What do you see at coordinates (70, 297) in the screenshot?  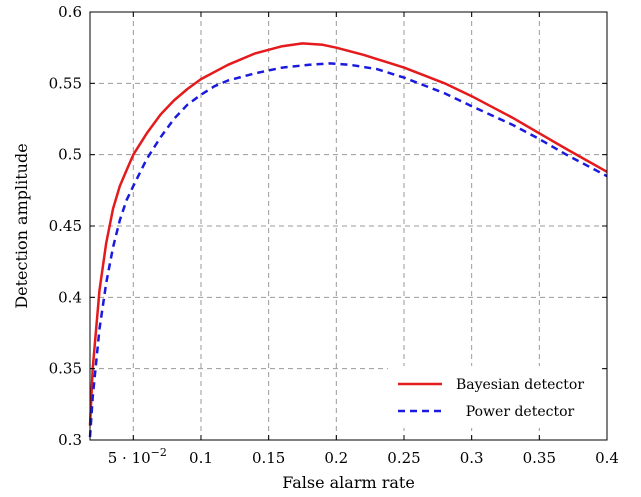 I see `y-tick-label: 0.4` at bounding box center [70, 297].